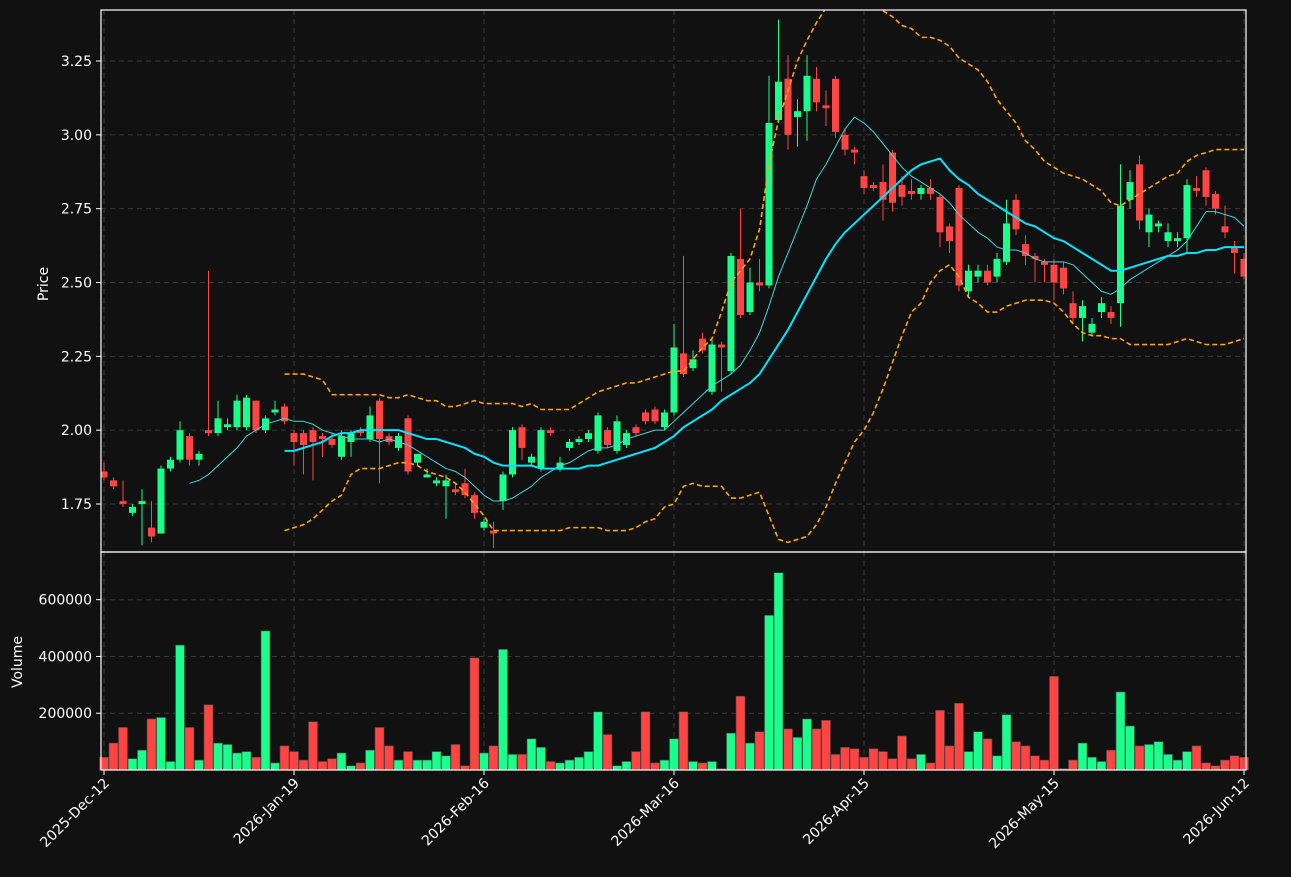  I want to click on y-tick-label: 2.75, so click(76, 210).